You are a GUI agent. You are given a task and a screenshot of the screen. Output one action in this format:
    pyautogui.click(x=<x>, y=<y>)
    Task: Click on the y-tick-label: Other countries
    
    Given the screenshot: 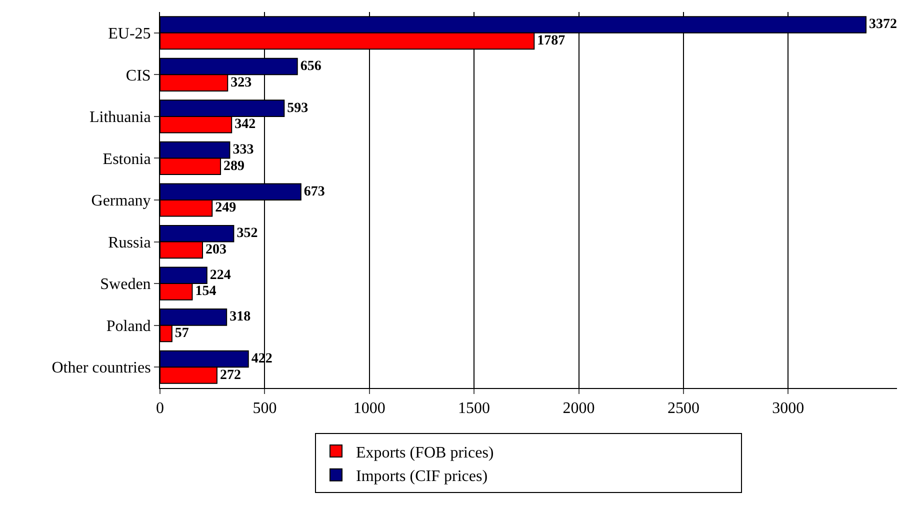 What is the action you would take?
    pyautogui.click(x=101, y=368)
    